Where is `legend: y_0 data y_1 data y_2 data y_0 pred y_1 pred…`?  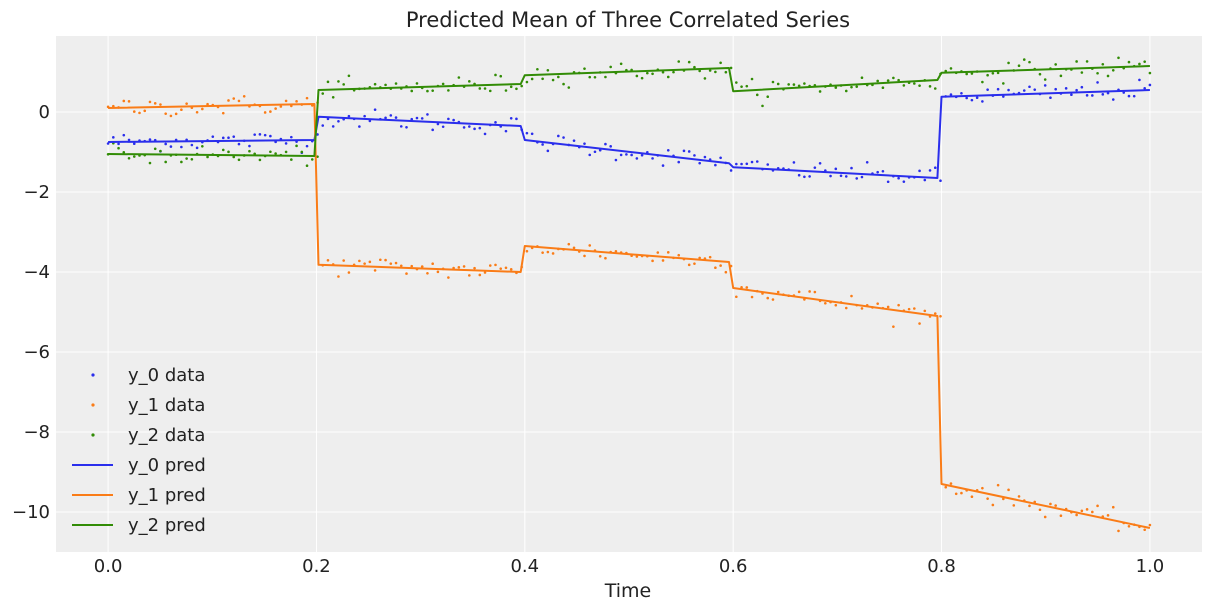 legend: y_0 data y_1 data y_2 data y_0 pred y_1 pred… is located at coordinates (139, 450).